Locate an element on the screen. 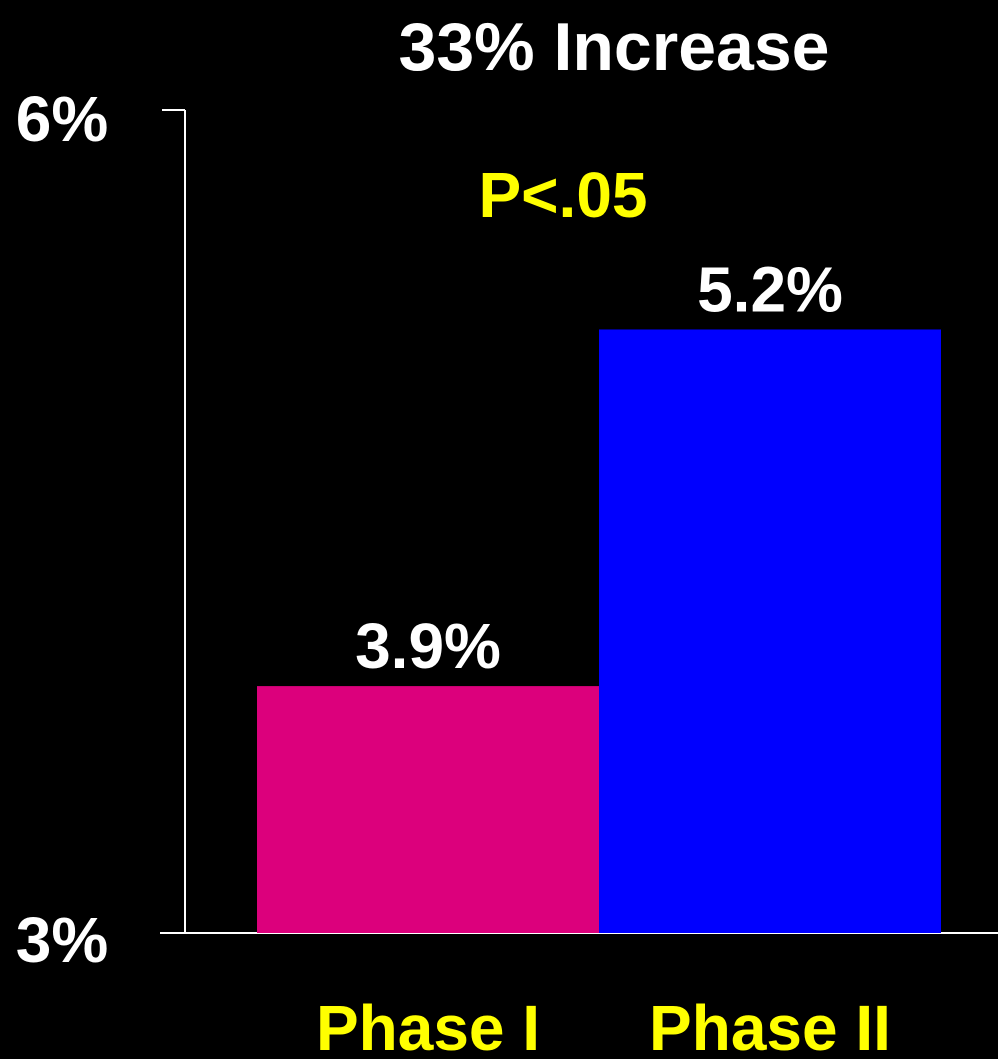 The height and width of the screenshot is (1059, 998). category-label-phase-2: Phase II is located at coordinates (770, 1025).